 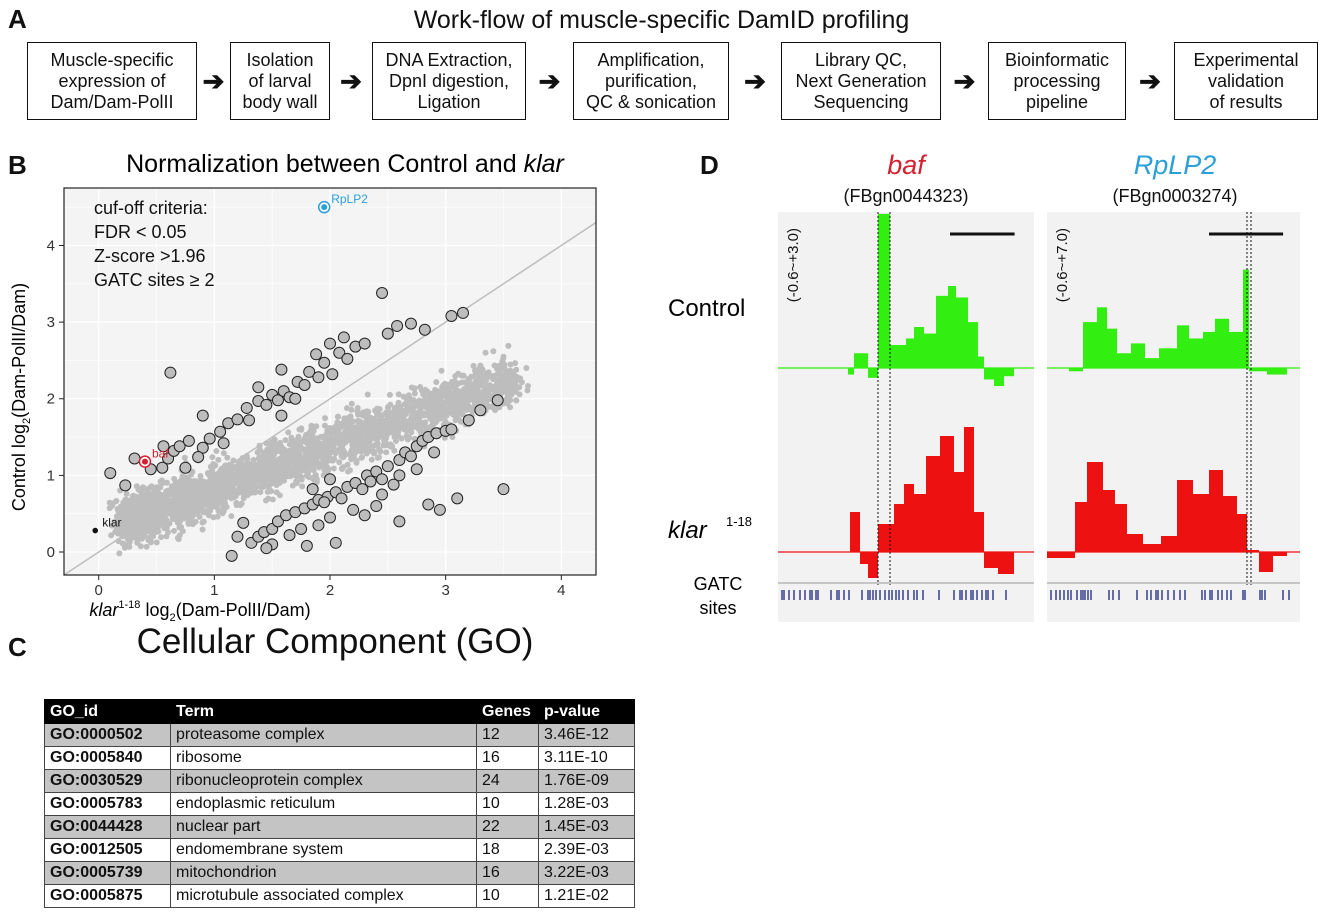 I want to click on table-row: GO:0044428 nuclear part 22 1.45E-03, so click(x=339, y=827).